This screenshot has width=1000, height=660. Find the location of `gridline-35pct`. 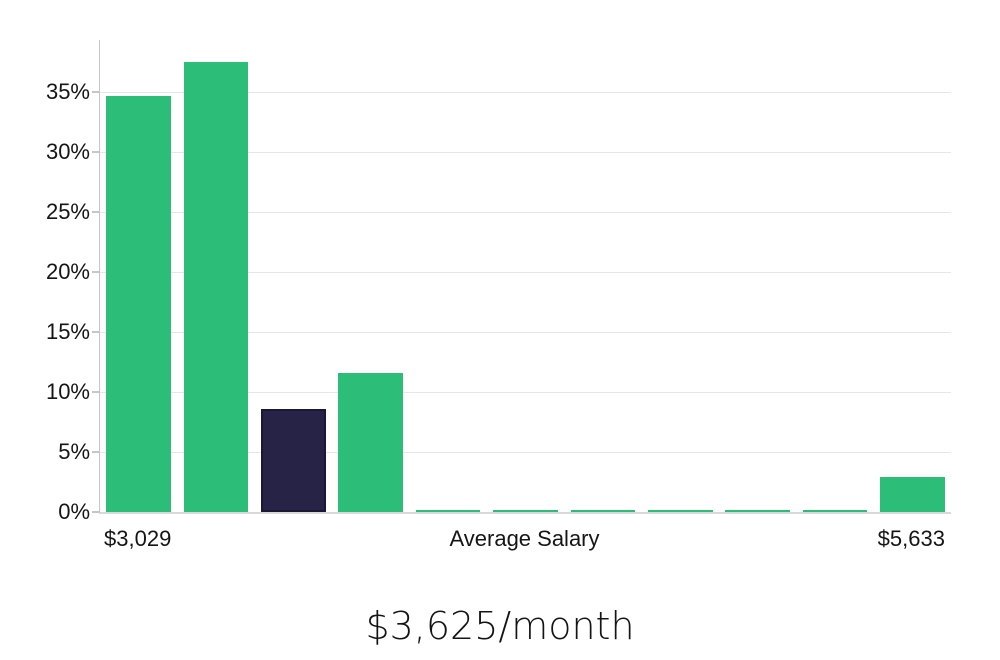

gridline-35pct is located at coordinates (525, 92).